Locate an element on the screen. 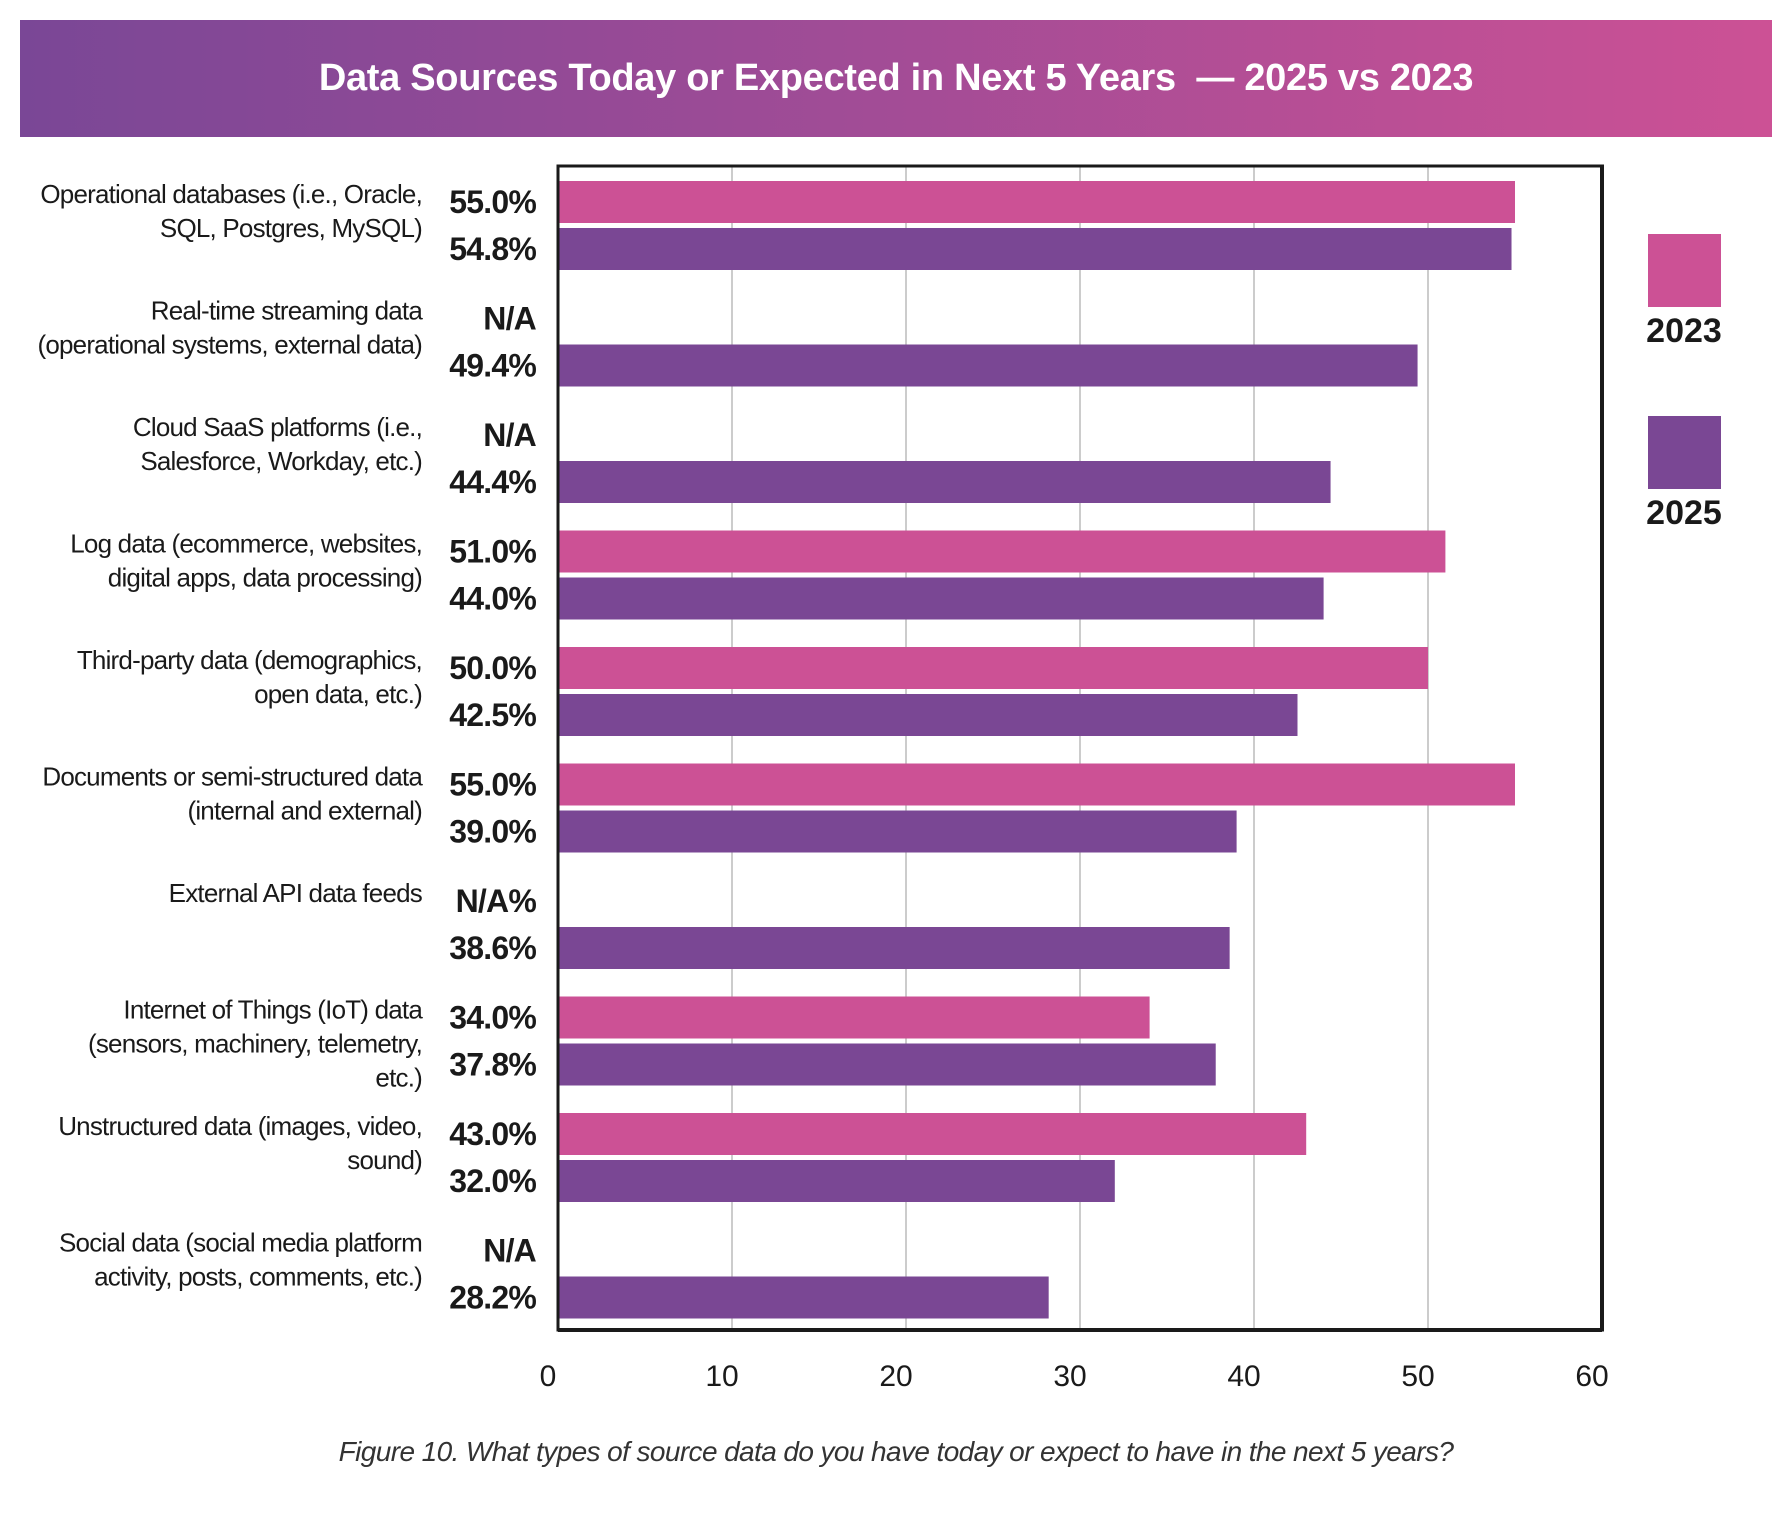 Image resolution: width=1792 pixels, height=1524 pixels. category-label: Unstructured data (images, video, is located at coordinates (240, 1126).